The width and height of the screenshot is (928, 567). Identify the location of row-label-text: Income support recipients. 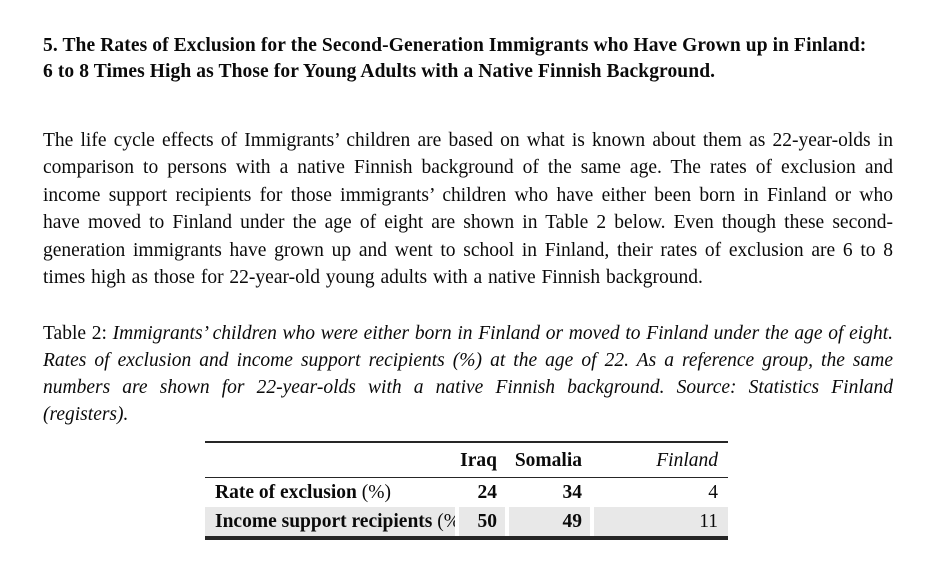
(324, 521).